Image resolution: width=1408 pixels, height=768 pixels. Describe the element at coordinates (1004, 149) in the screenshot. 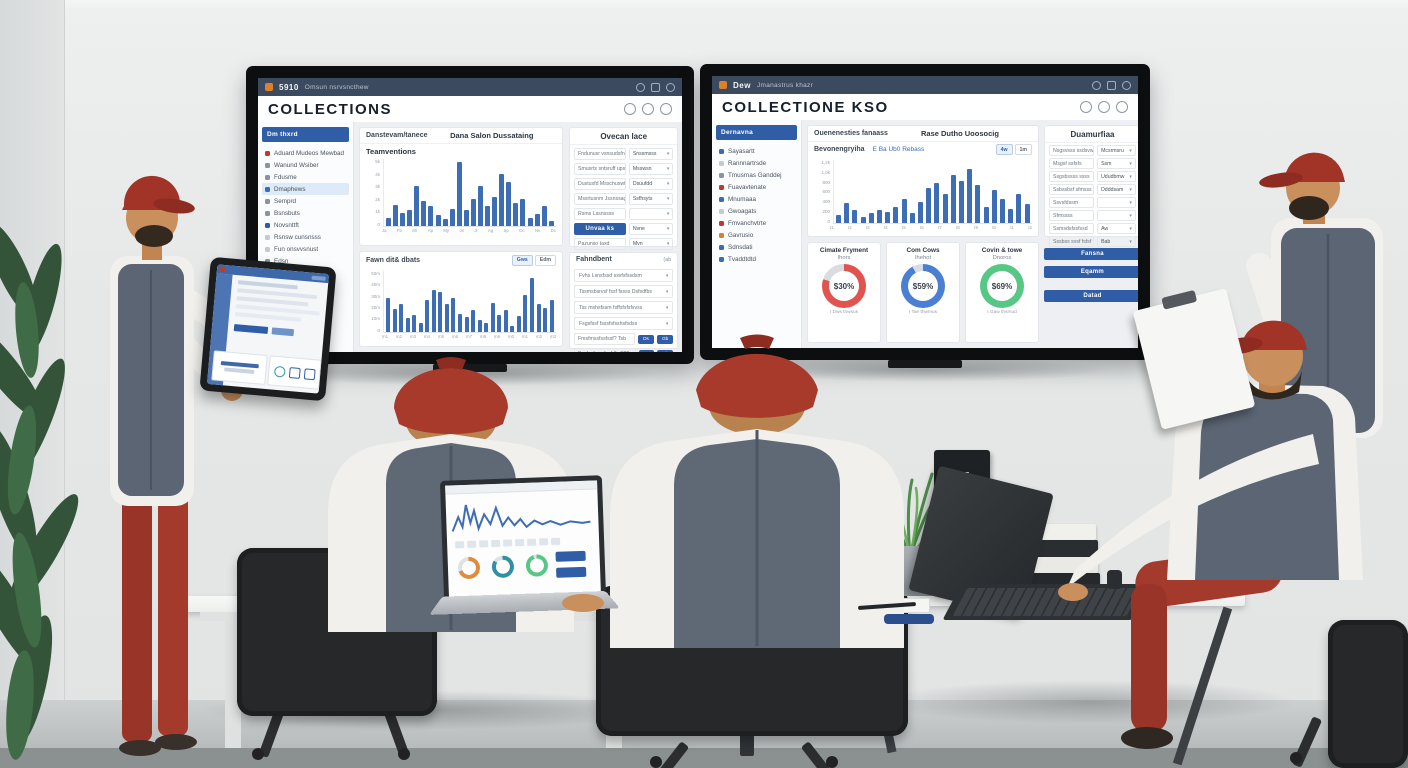

I see `range-toggle-1: 4w` at that location.